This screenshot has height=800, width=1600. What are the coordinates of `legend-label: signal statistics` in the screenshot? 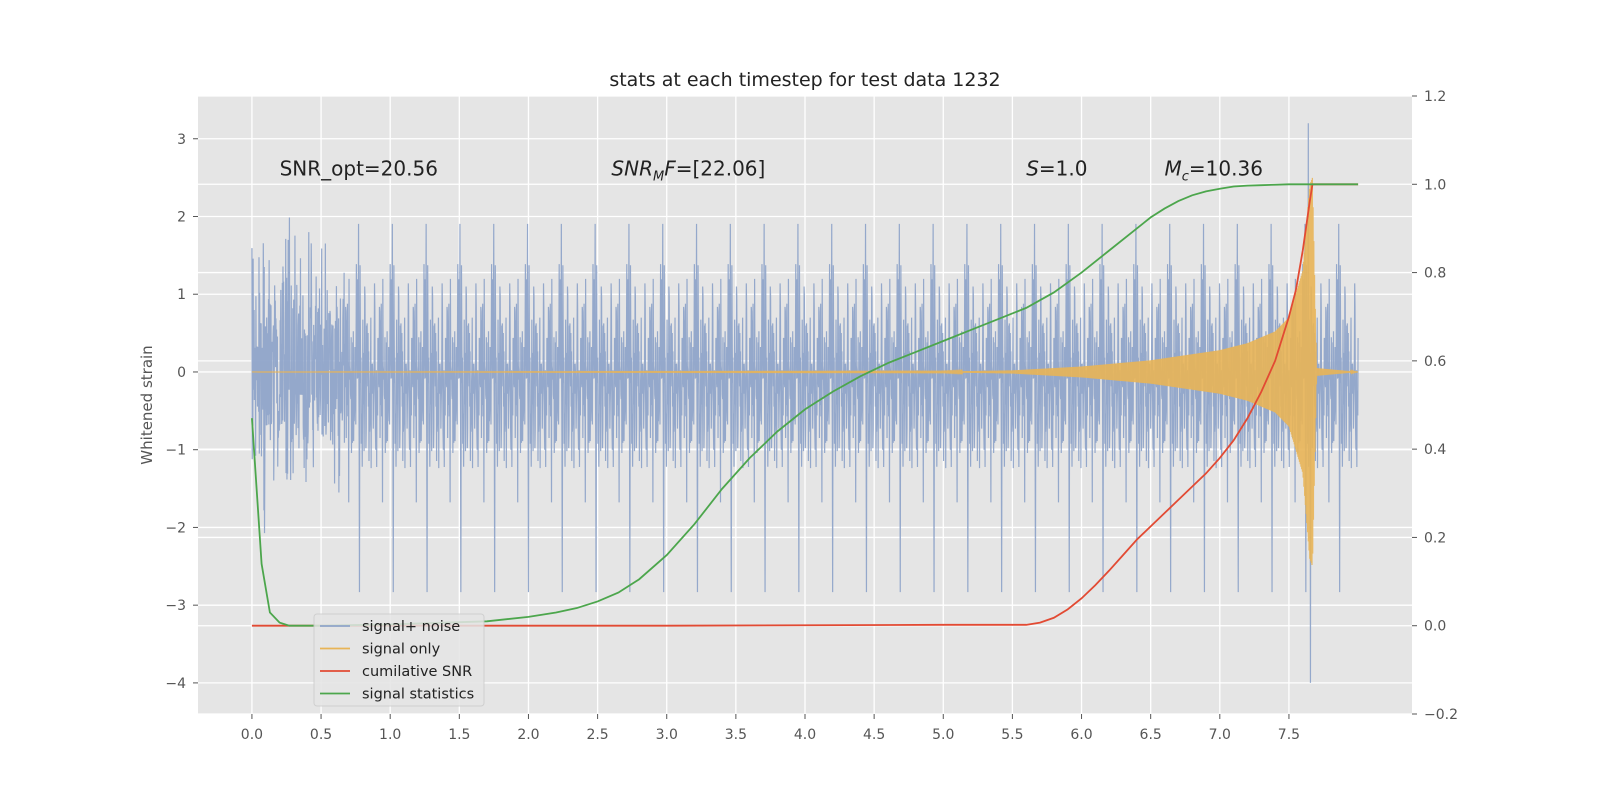 It's located at (418, 695).